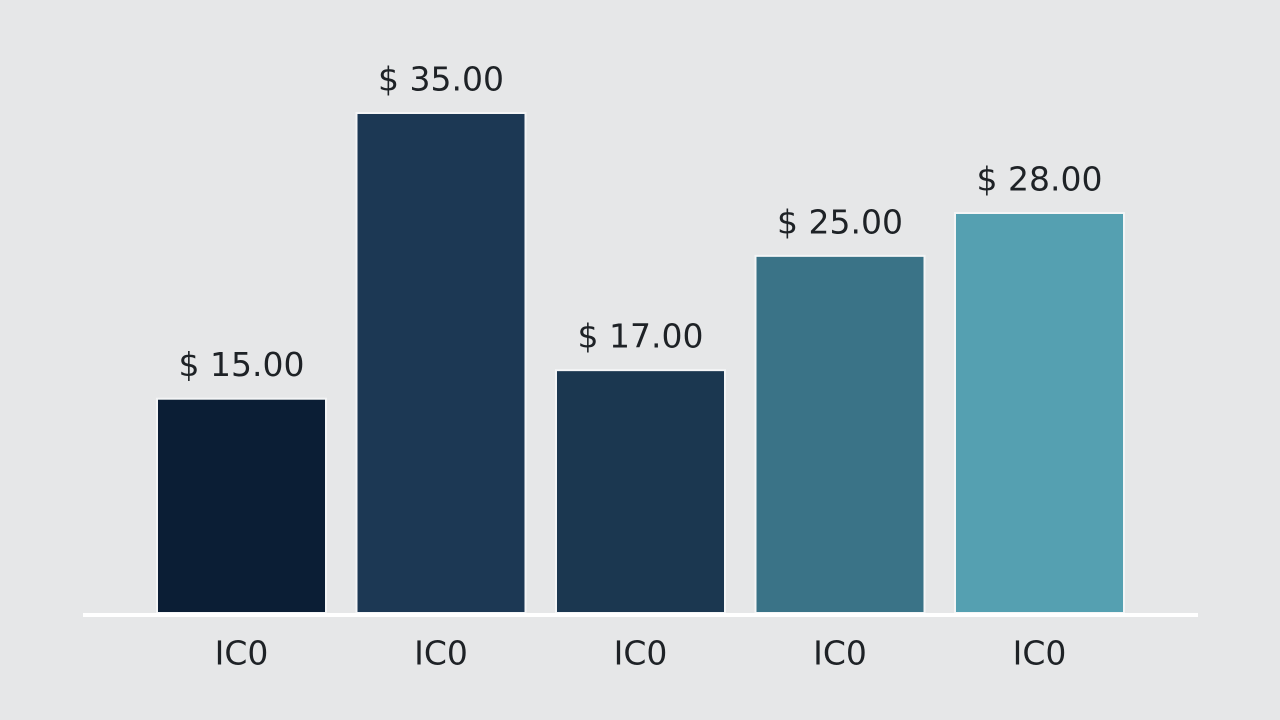 The image size is (1280, 720). I want to click on value-label: $ 28.00, so click(1040, 179).